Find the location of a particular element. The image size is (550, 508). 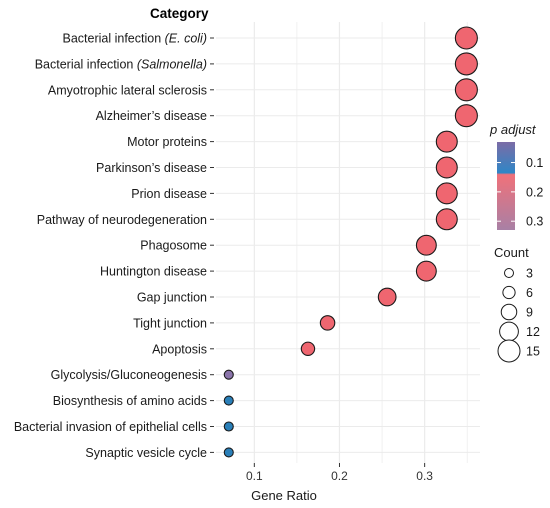

size-legend-label: 12 is located at coordinates (533, 332).